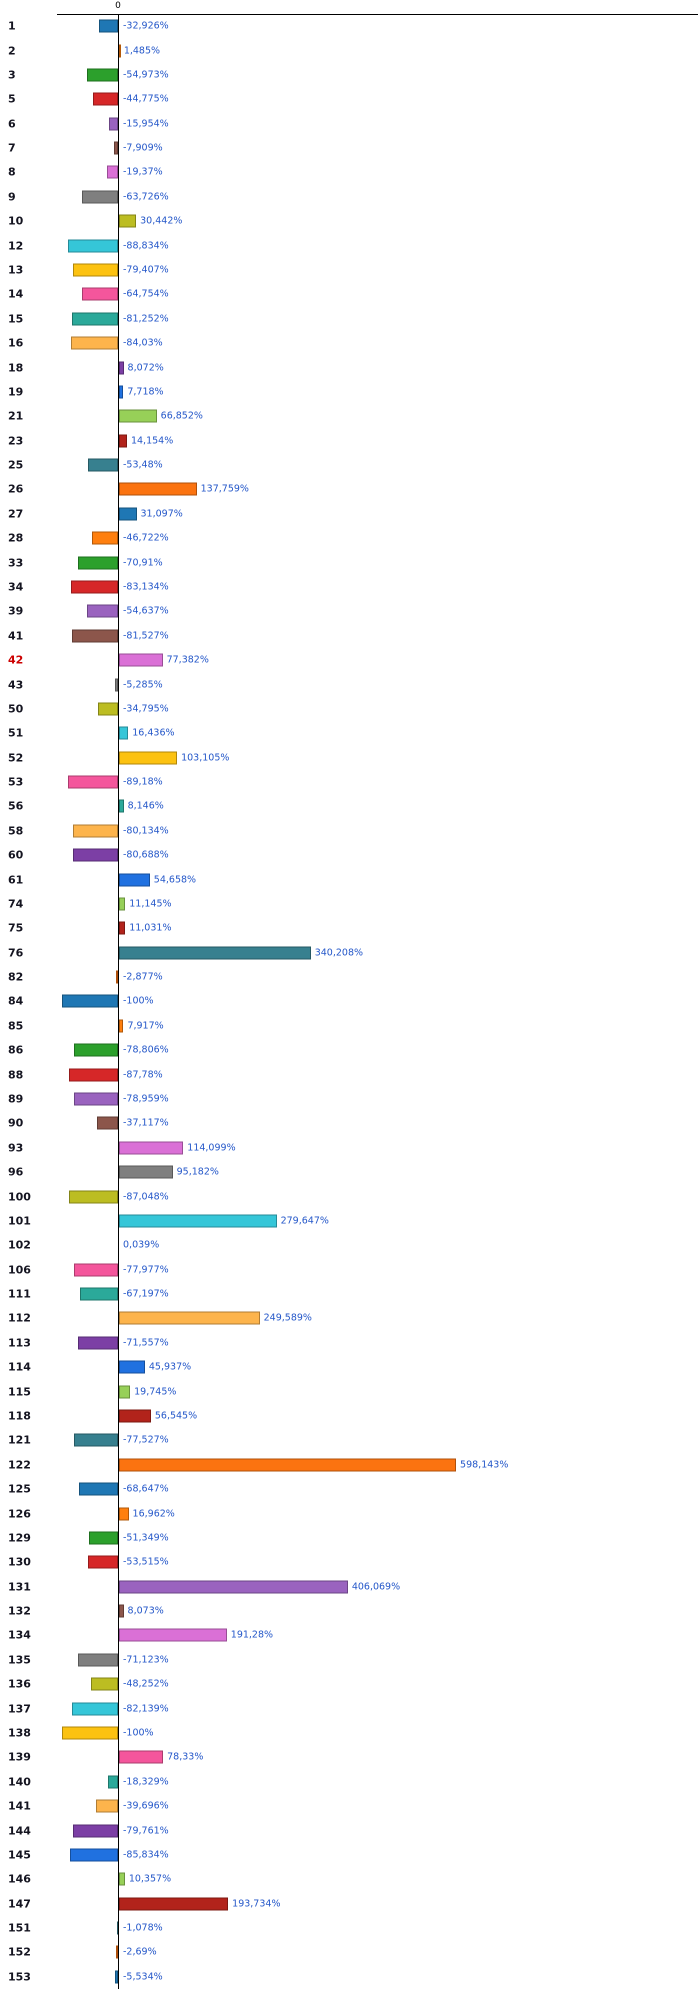  I want to click on category-label: 53, so click(16, 782).